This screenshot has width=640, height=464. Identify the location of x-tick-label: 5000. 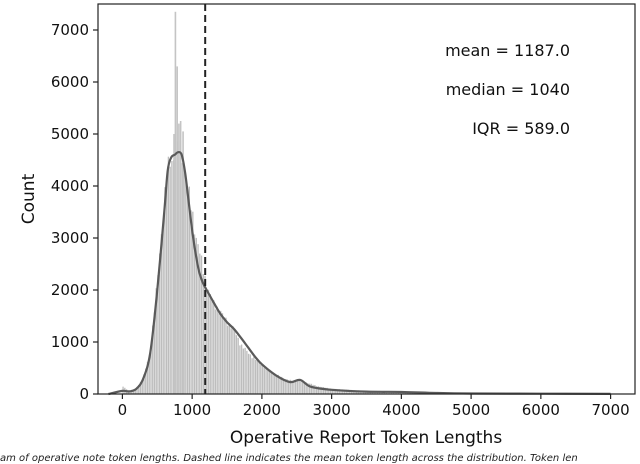
(471, 410).